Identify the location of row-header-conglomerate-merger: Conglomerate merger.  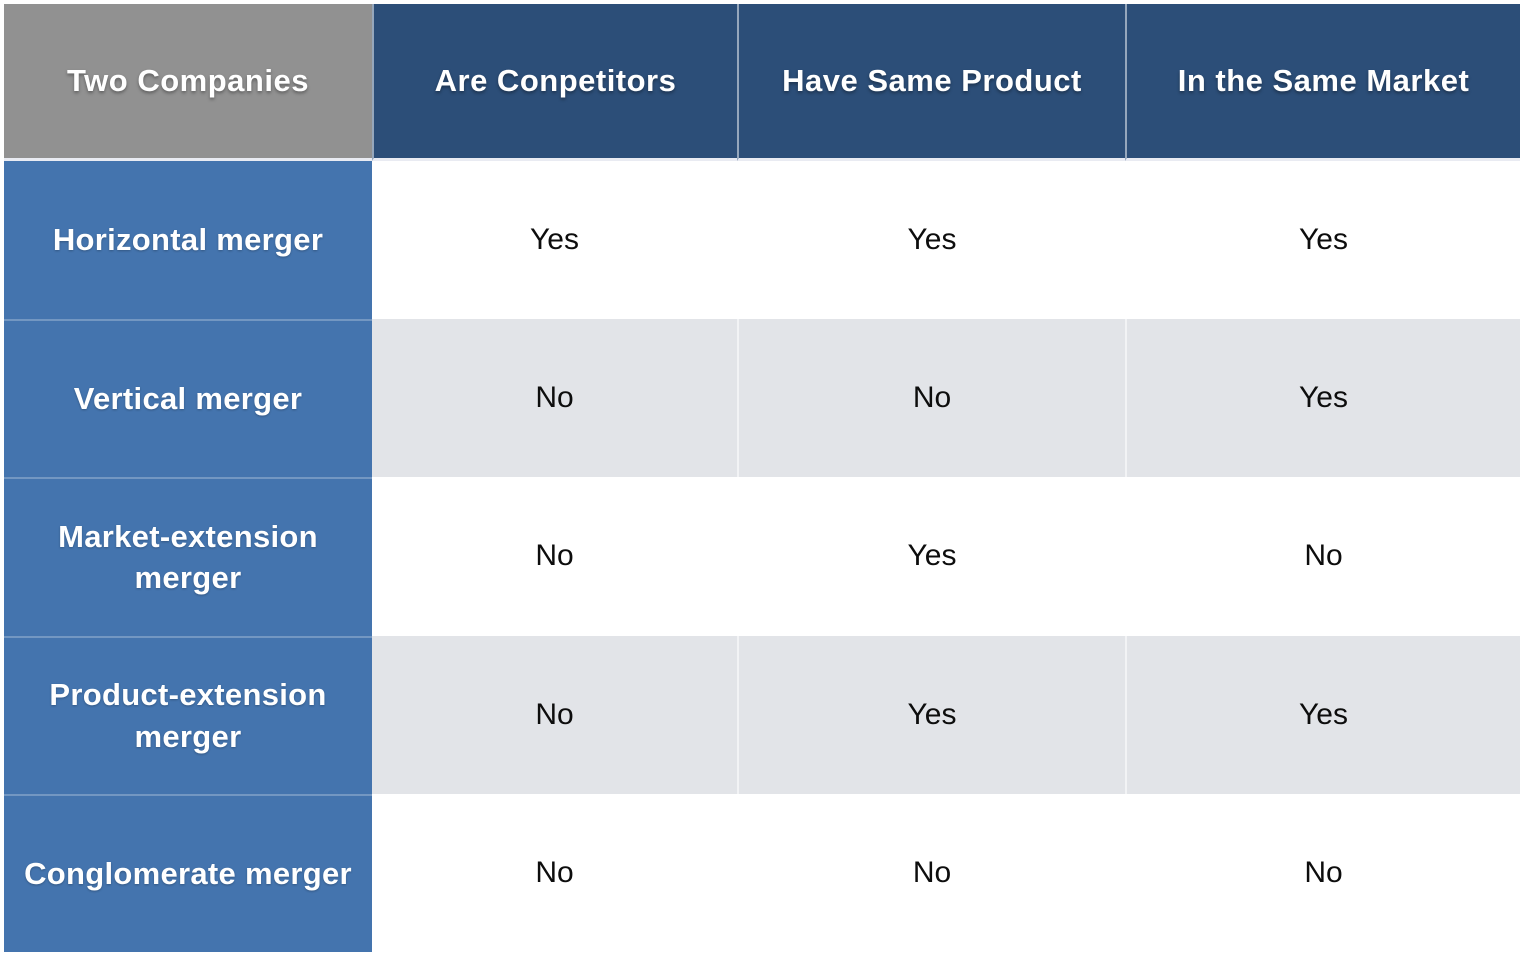
(188, 872).